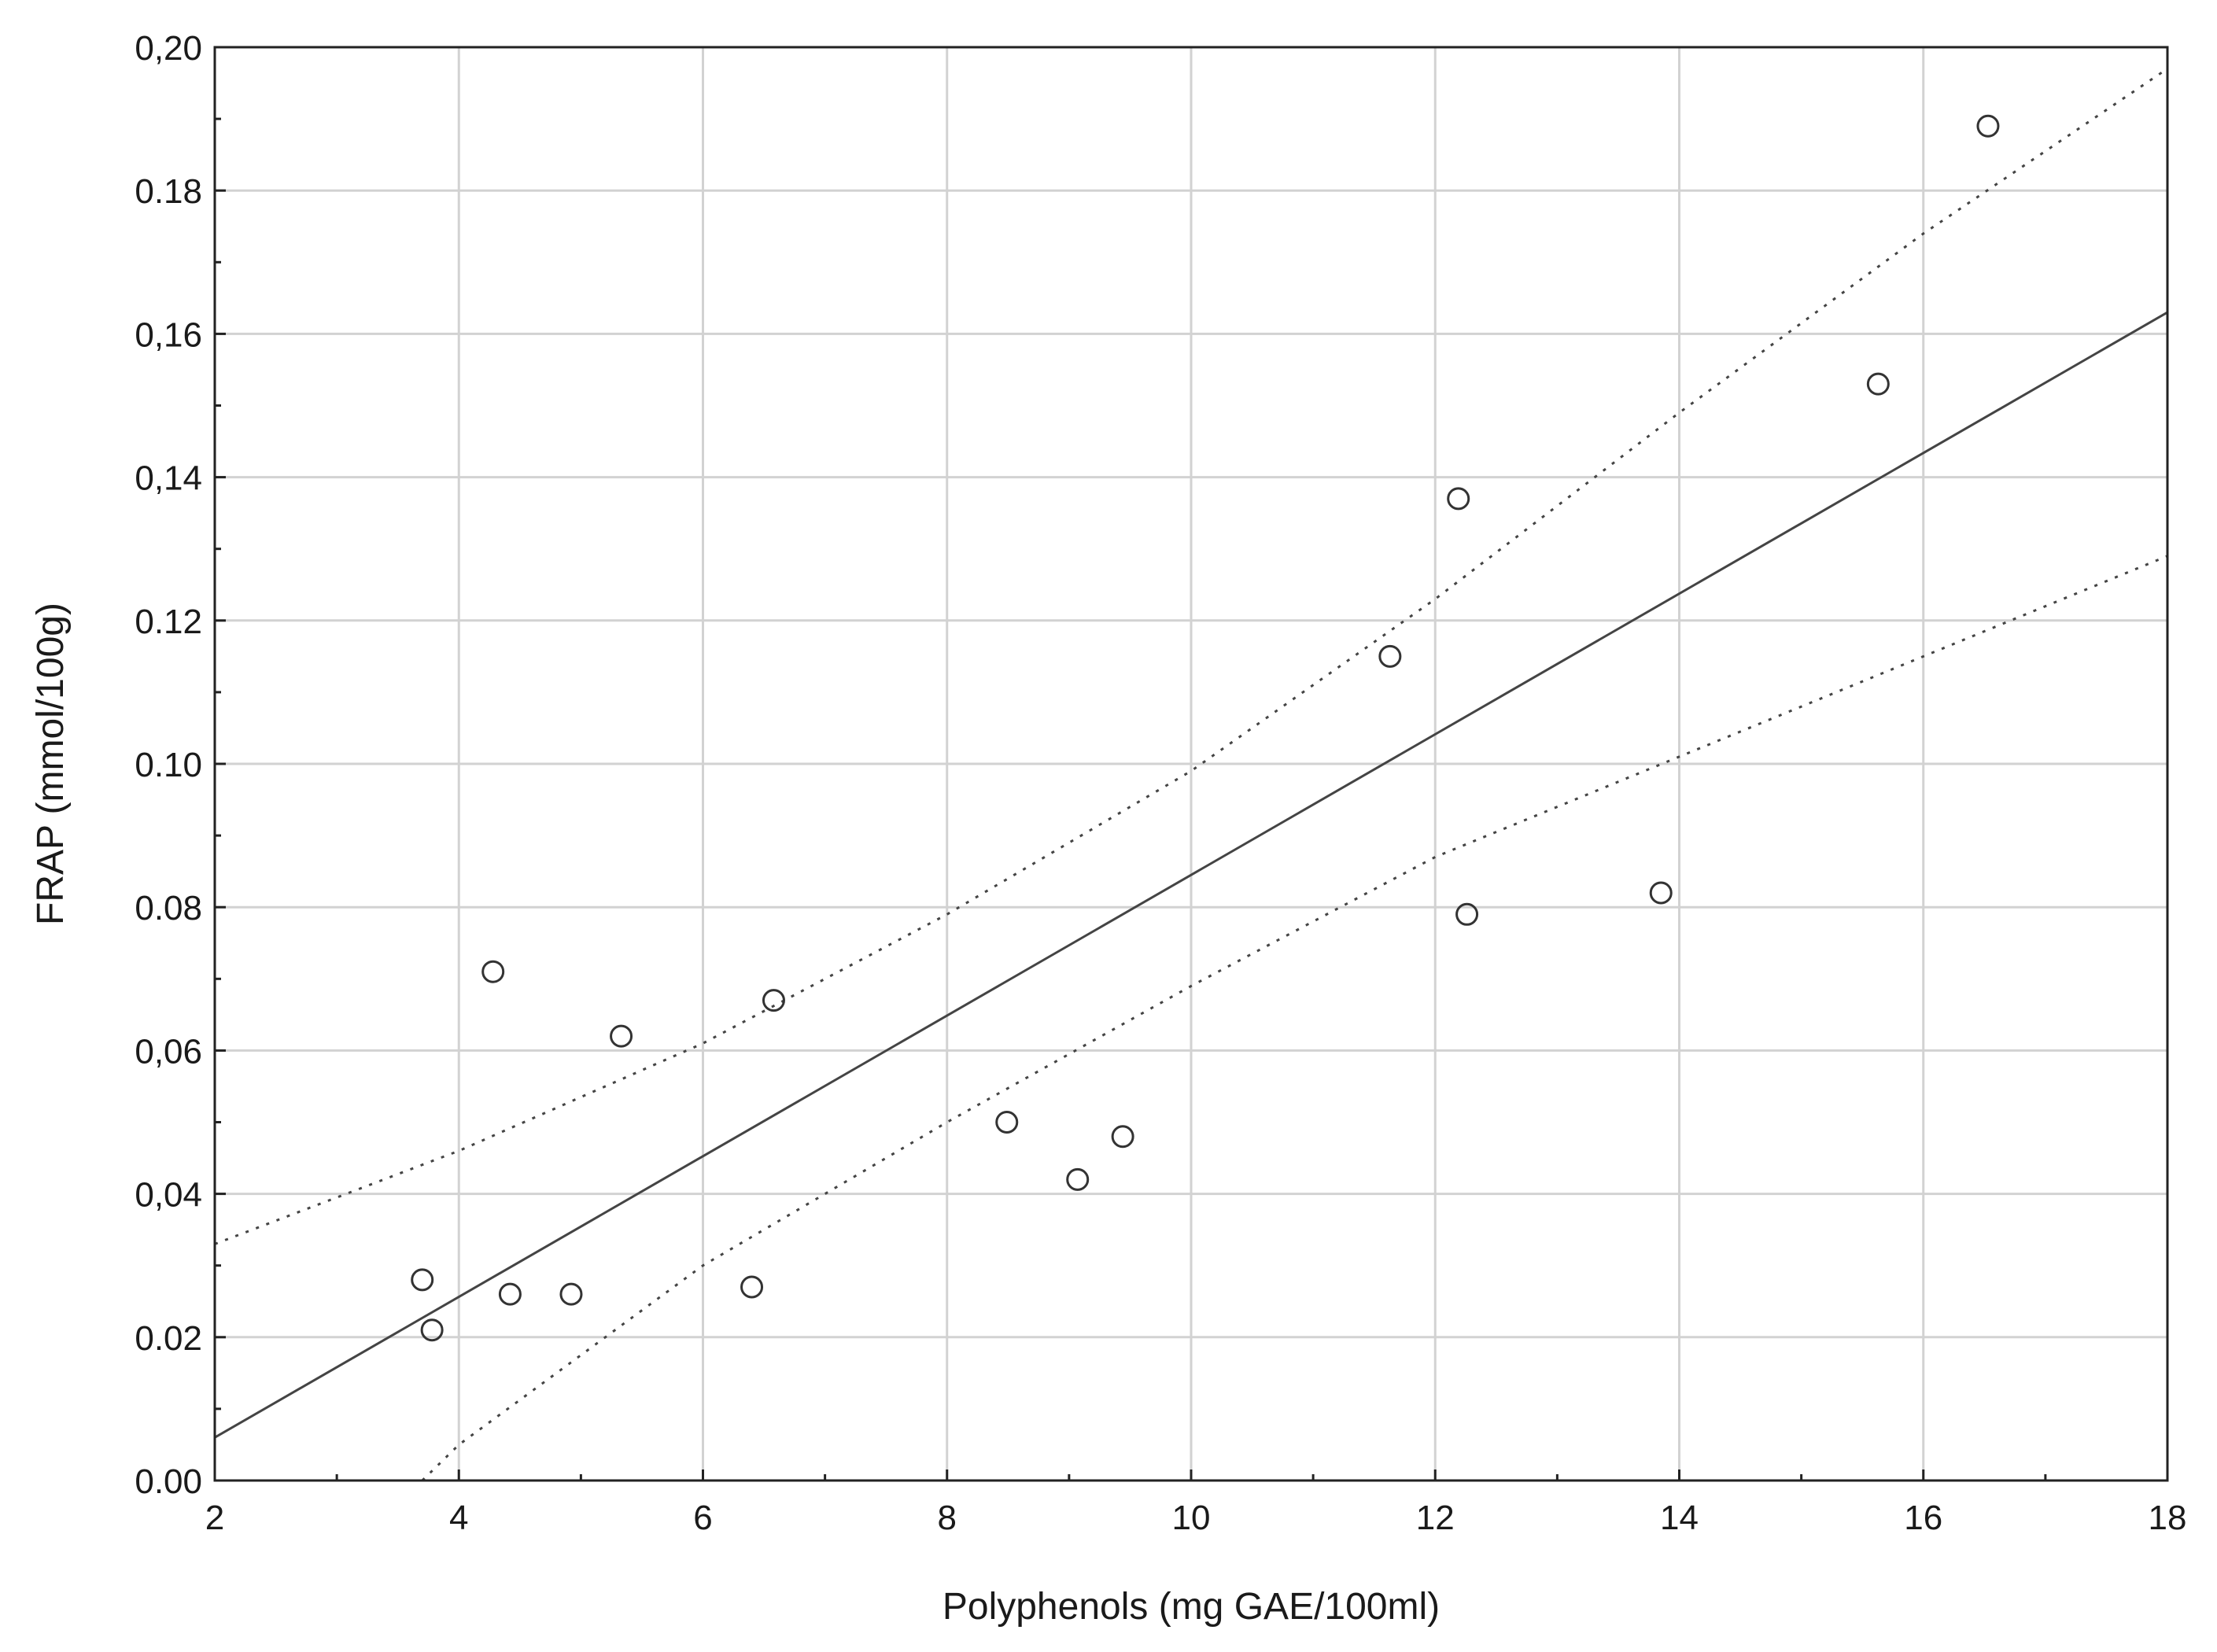 Image resolution: width=2217 pixels, height=1652 pixels. Describe the element at coordinates (168, 908) in the screenshot. I see `y-tick-label: 0.08` at that location.